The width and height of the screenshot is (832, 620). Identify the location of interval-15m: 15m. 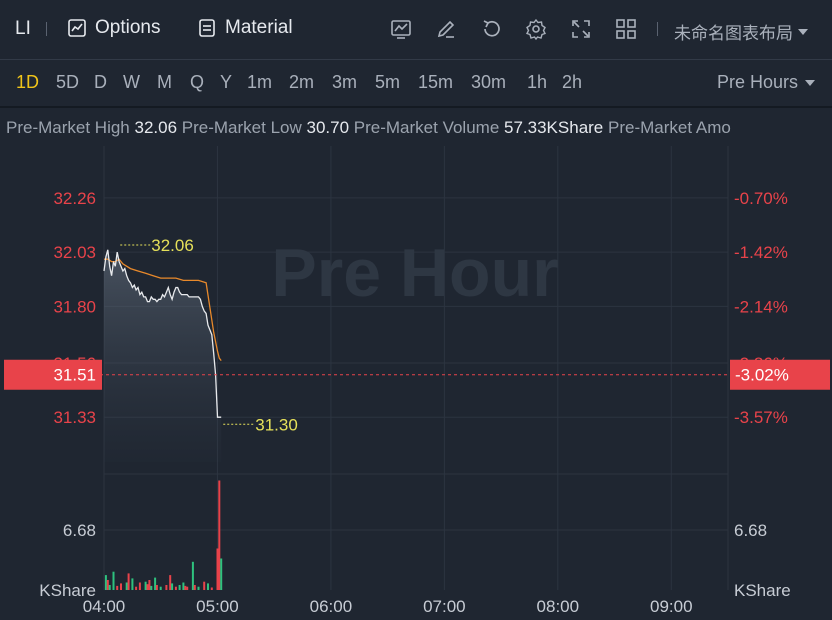
(436, 82).